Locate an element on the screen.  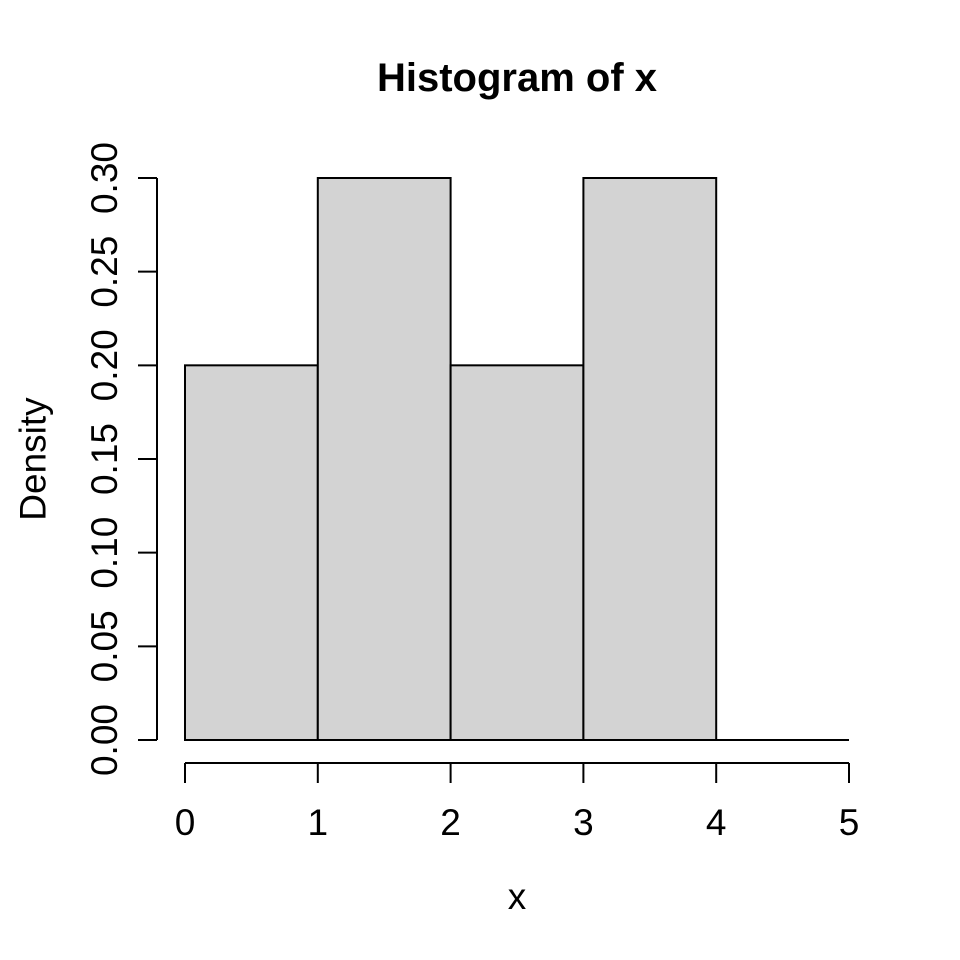
y-tick-label: 0.25 is located at coordinates (104, 272).